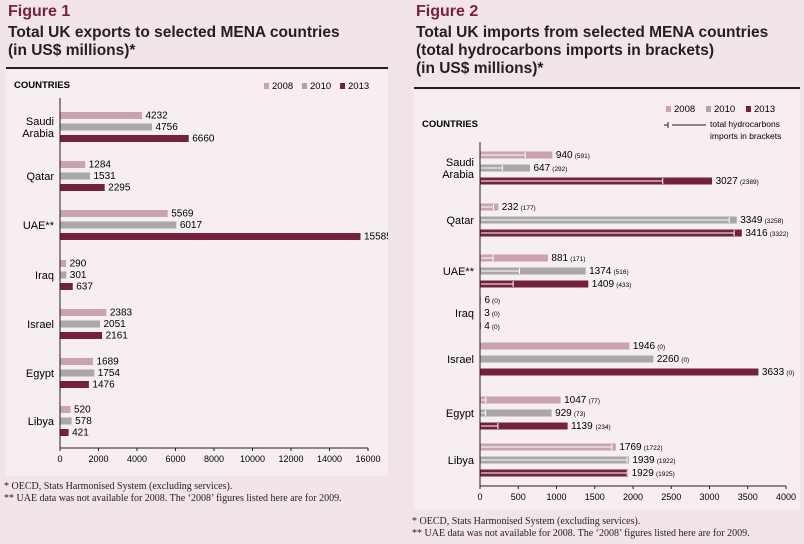  I want to click on value-label-qatar-2013: 3416, so click(756, 233).